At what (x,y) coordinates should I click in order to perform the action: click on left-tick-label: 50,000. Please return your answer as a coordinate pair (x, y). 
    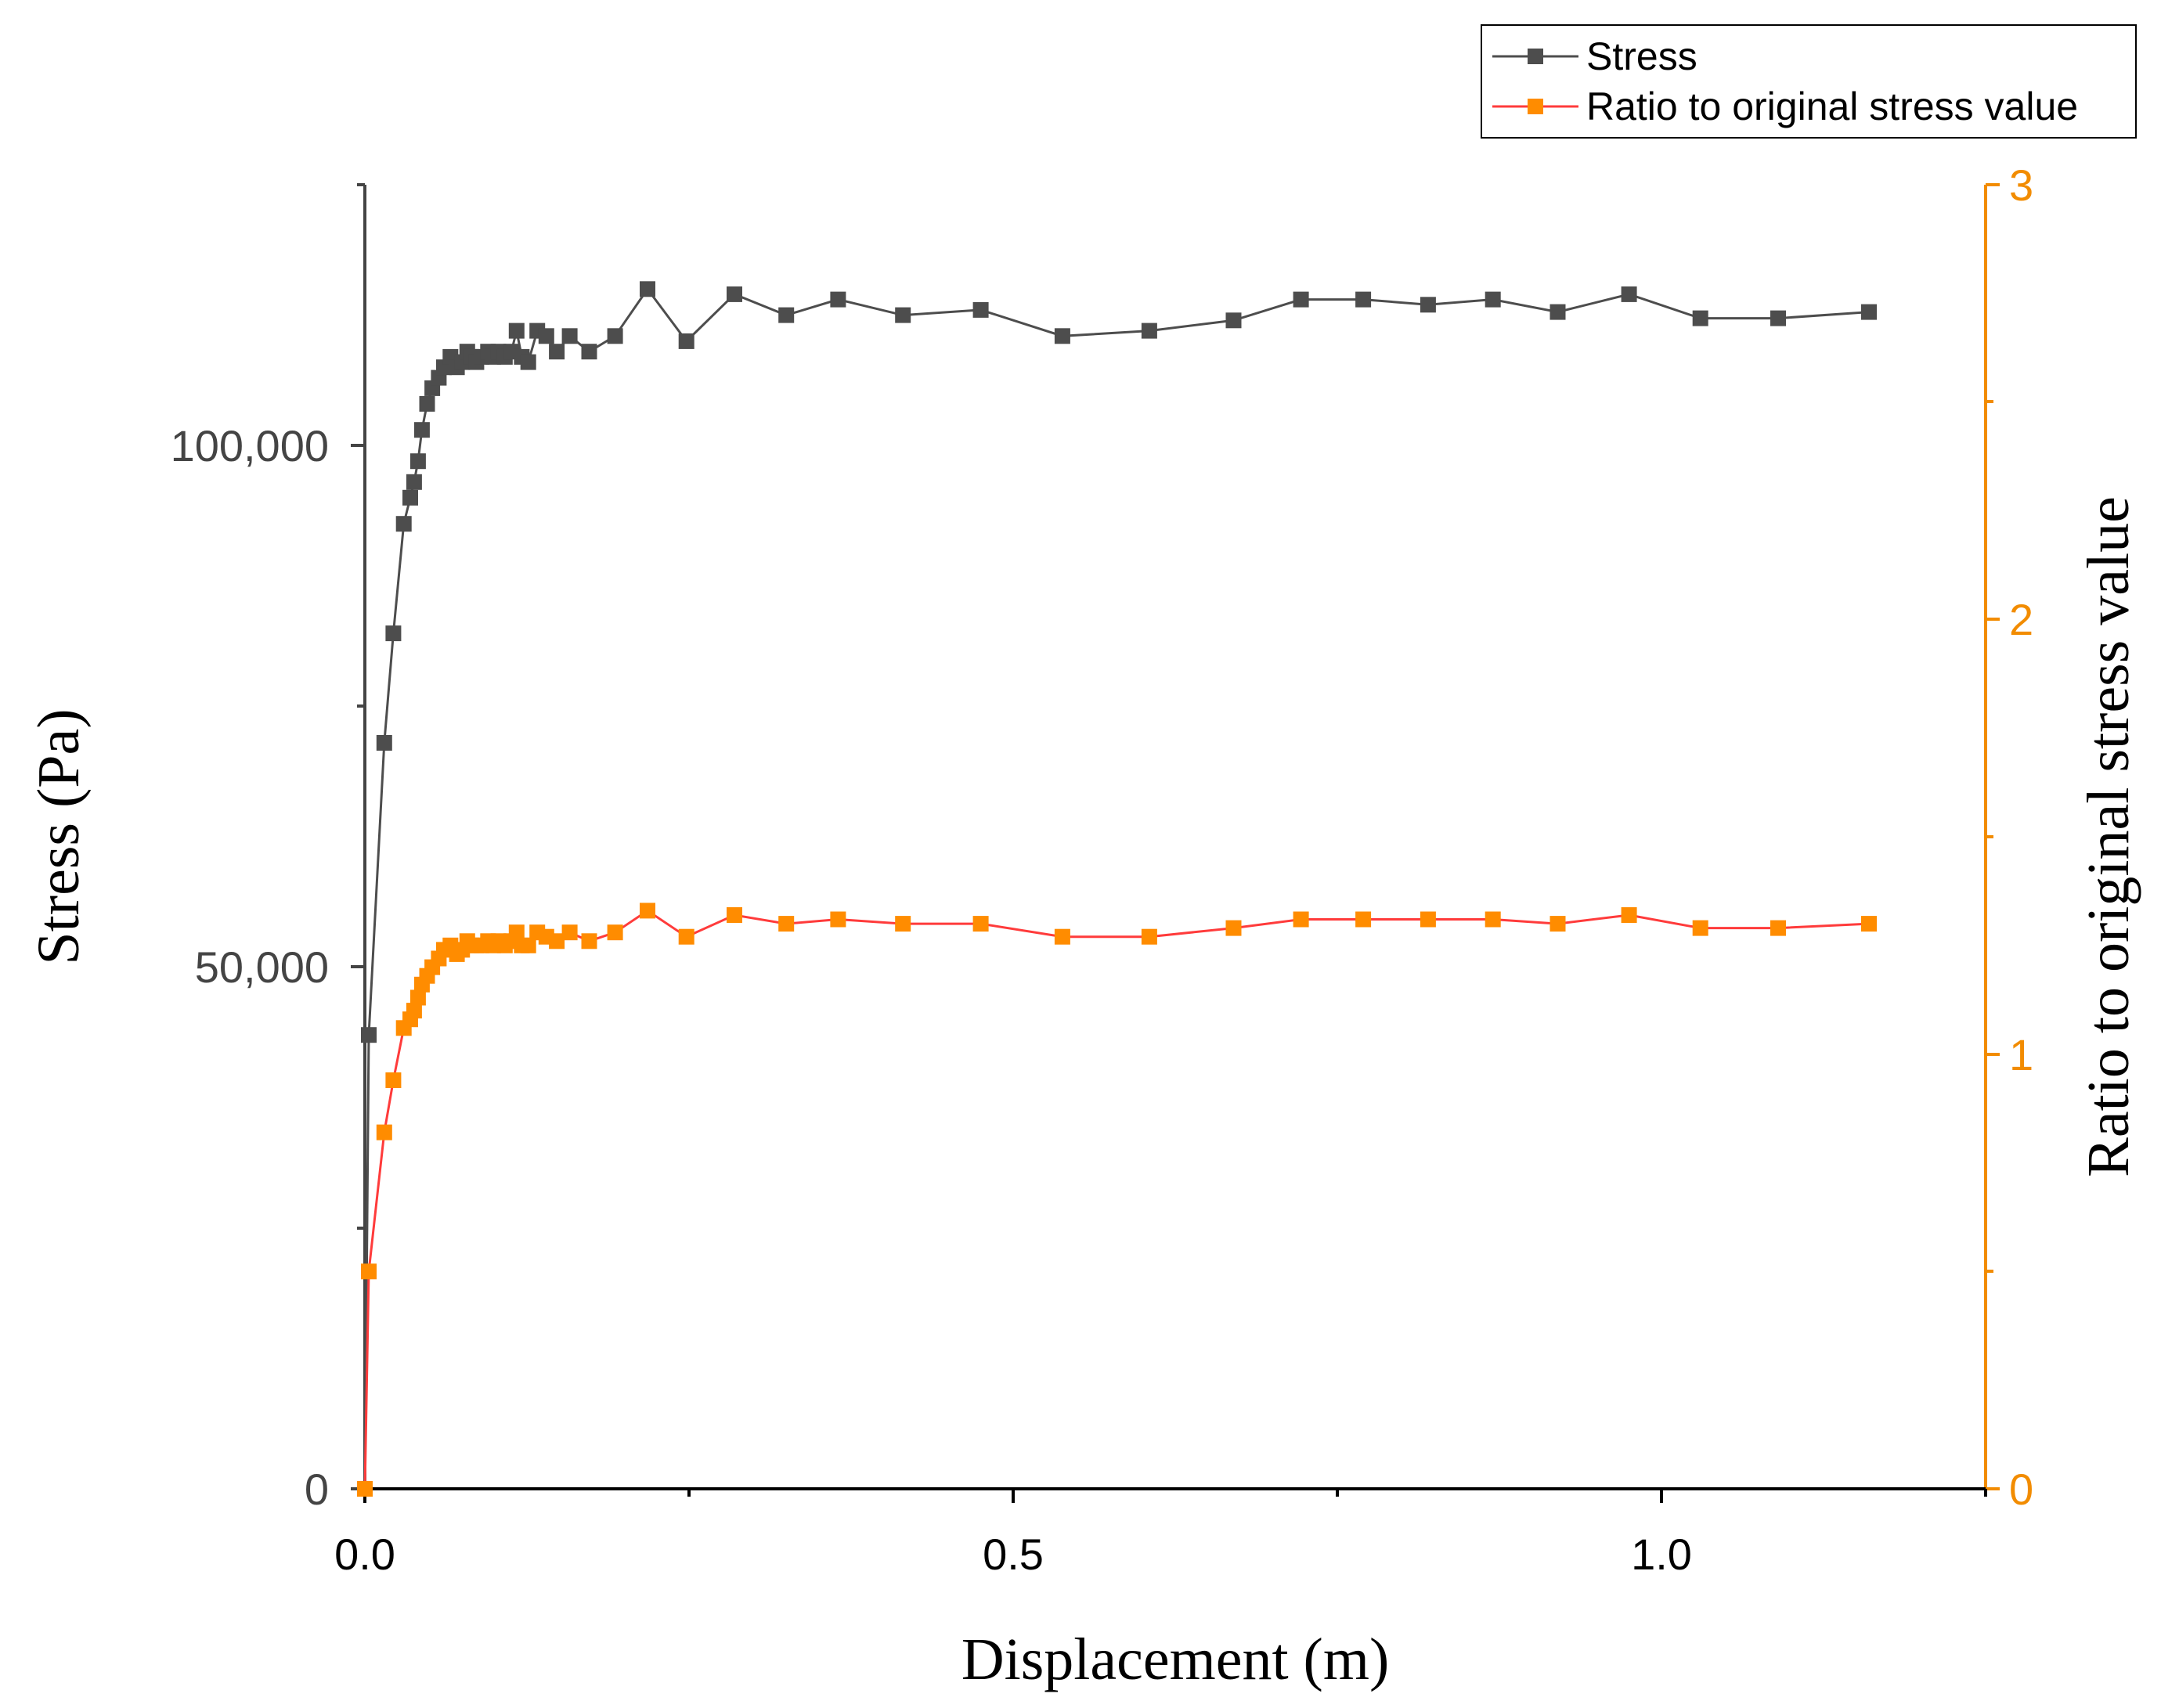
    Looking at the image, I should click on (262, 967).